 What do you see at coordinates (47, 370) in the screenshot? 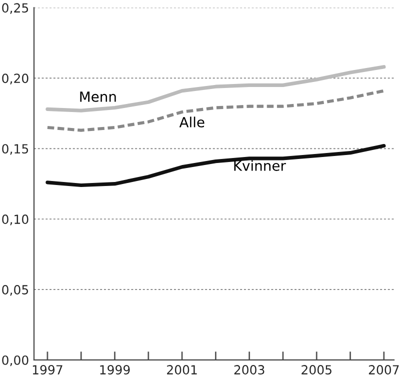
I see `x-tick-label: 1997` at bounding box center [47, 370].